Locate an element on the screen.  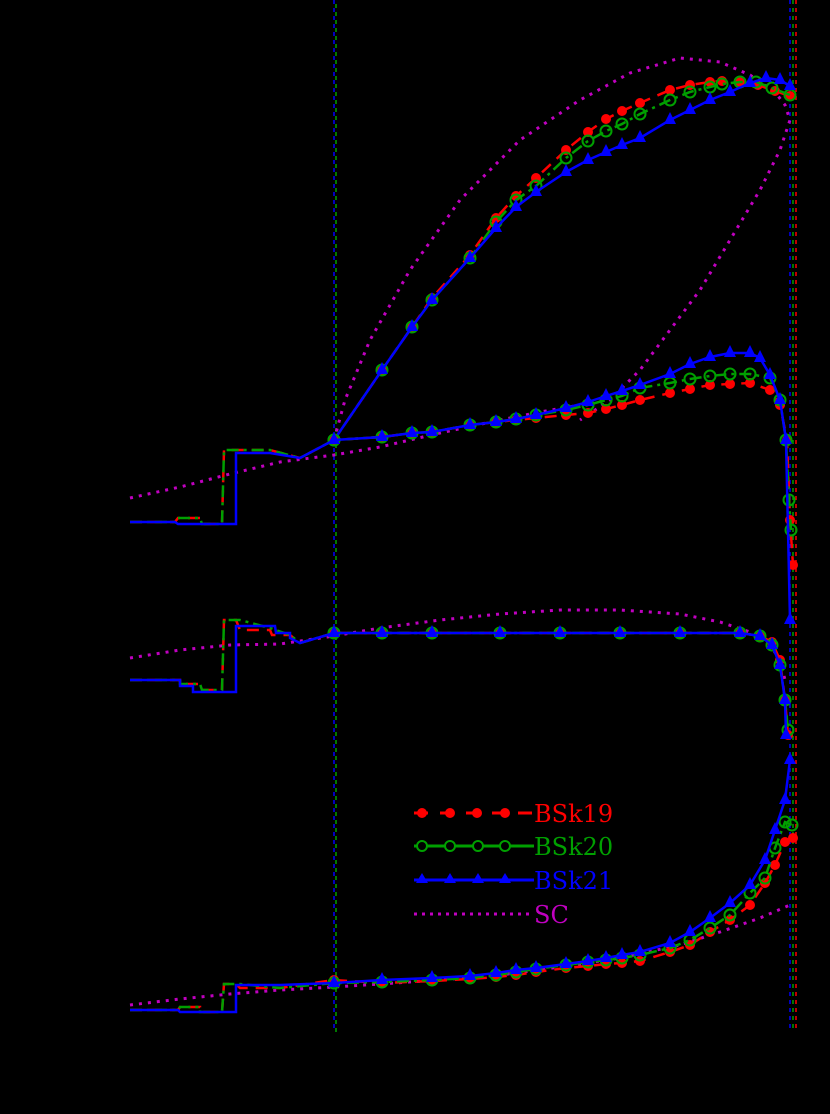
legend-label-sc: SC is located at coordinates (551, 915).